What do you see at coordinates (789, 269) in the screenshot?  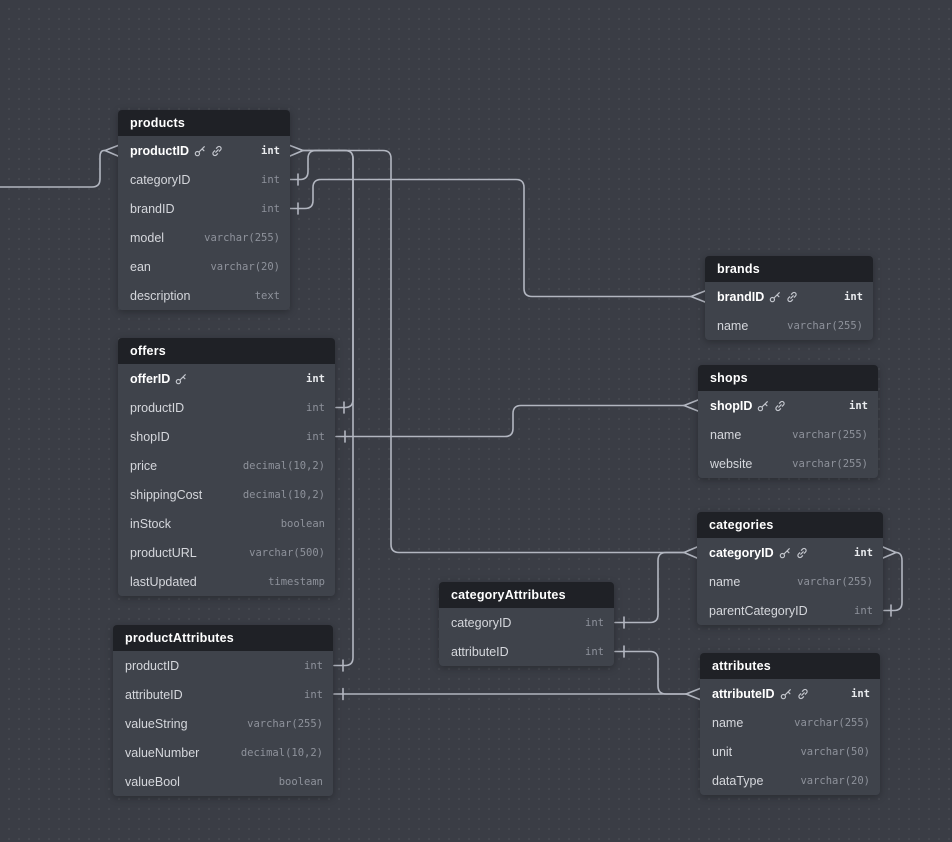 I see `table-header: brands` at bounding box center [789, 269].